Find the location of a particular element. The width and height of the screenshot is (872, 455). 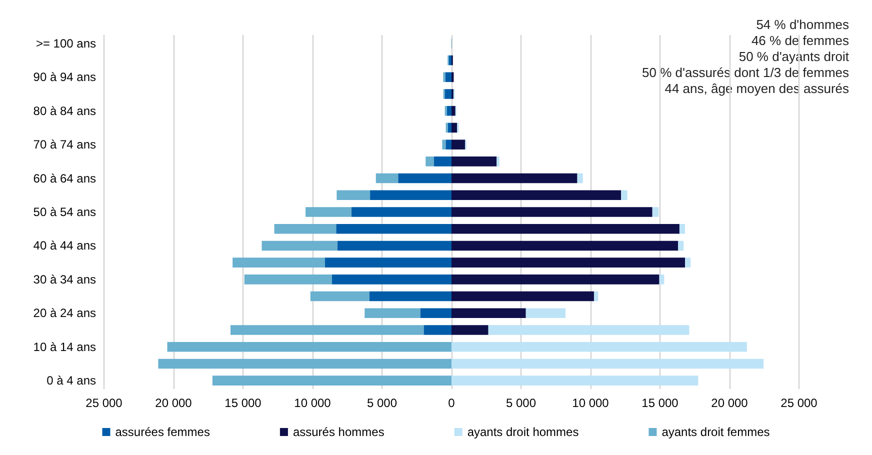

y-tick-label: 40 à 44 ans is located at coordinates (64, 245).